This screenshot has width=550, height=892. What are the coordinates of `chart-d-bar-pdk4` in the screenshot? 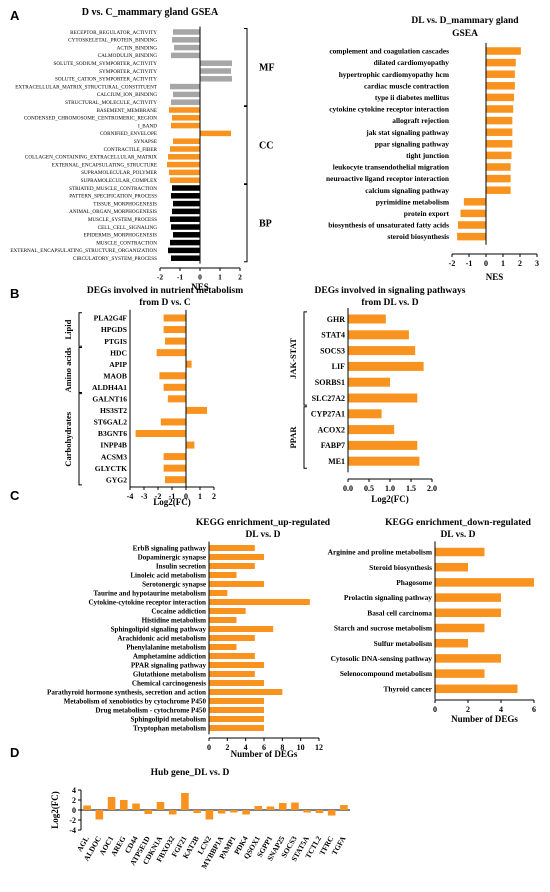 It's located at (246, 812).